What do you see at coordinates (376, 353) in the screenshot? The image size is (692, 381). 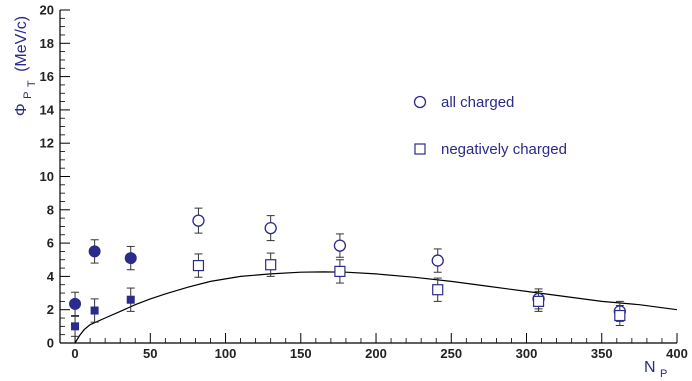 I see `x-tick-label: 200` at bounding box center [376, 353].